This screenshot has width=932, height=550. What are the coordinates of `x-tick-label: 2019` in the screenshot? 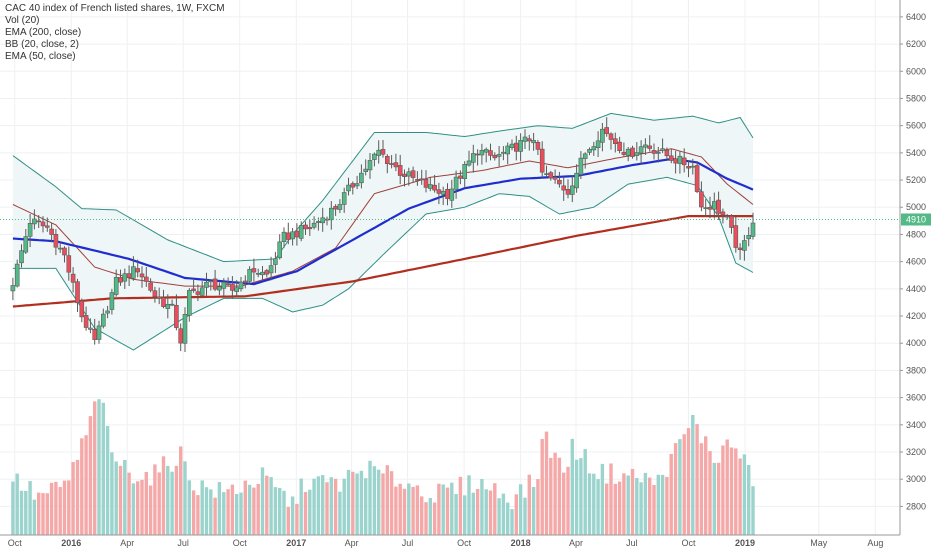 It's located at (745, 543).